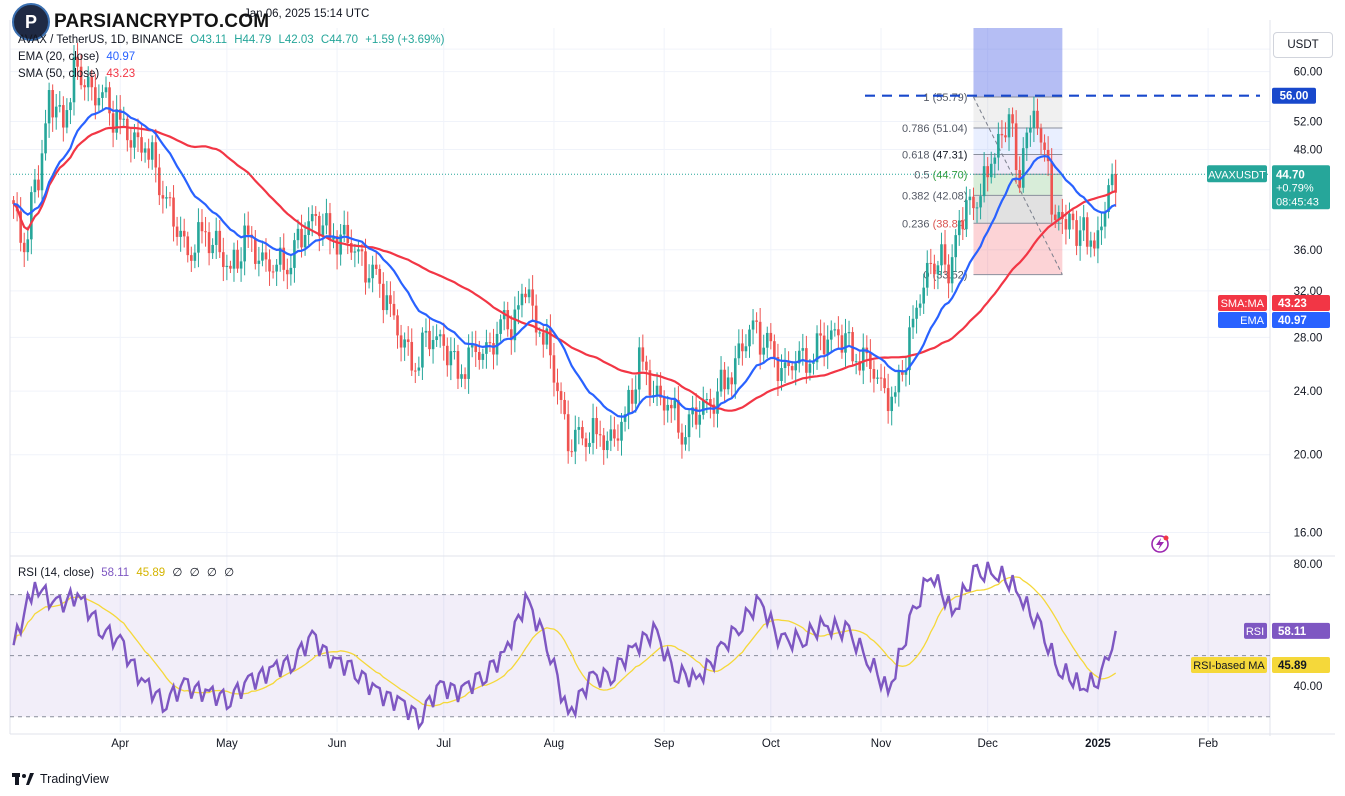 The height and width of the screenshot is (796, 1345). Describe the element at coordinates (1308, 456) in the screenshot. I see `y-tick-label: 20.00` at that location.